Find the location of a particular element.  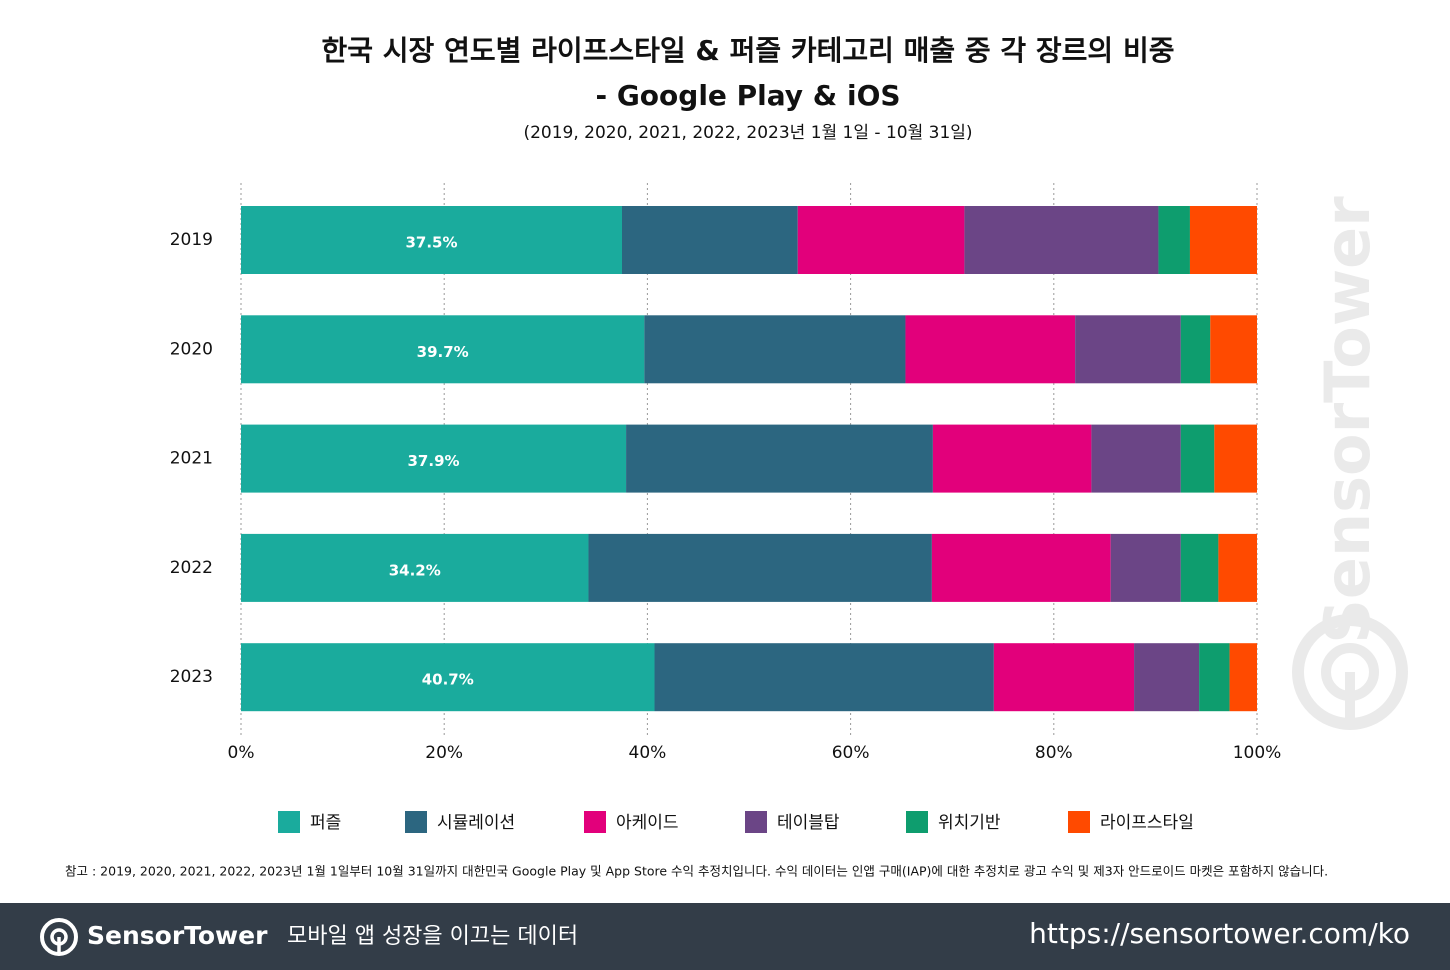

watermark: SensorTower is located at coordinates (1350, 463).